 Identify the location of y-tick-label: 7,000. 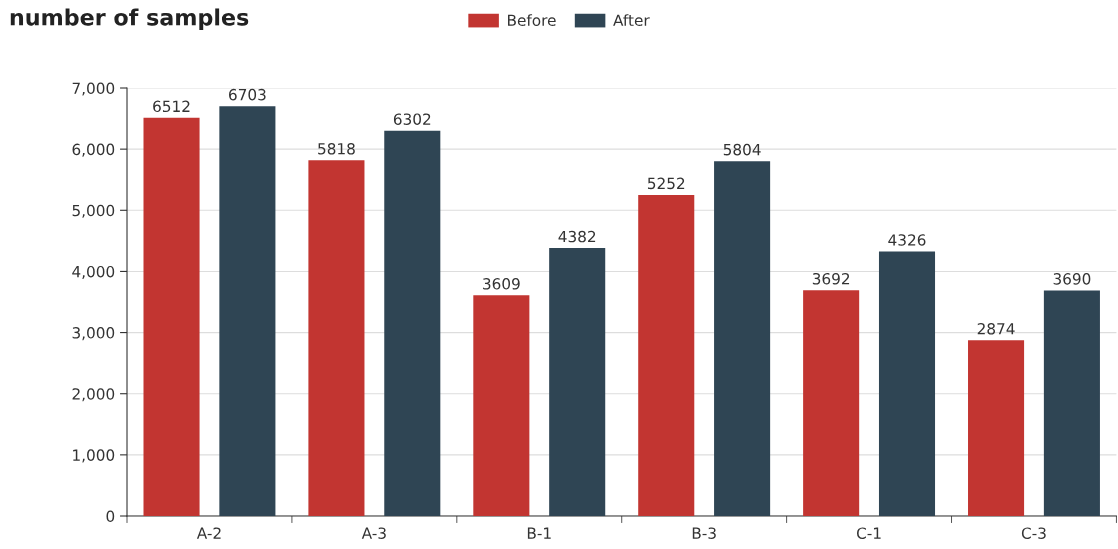
(93, 89).